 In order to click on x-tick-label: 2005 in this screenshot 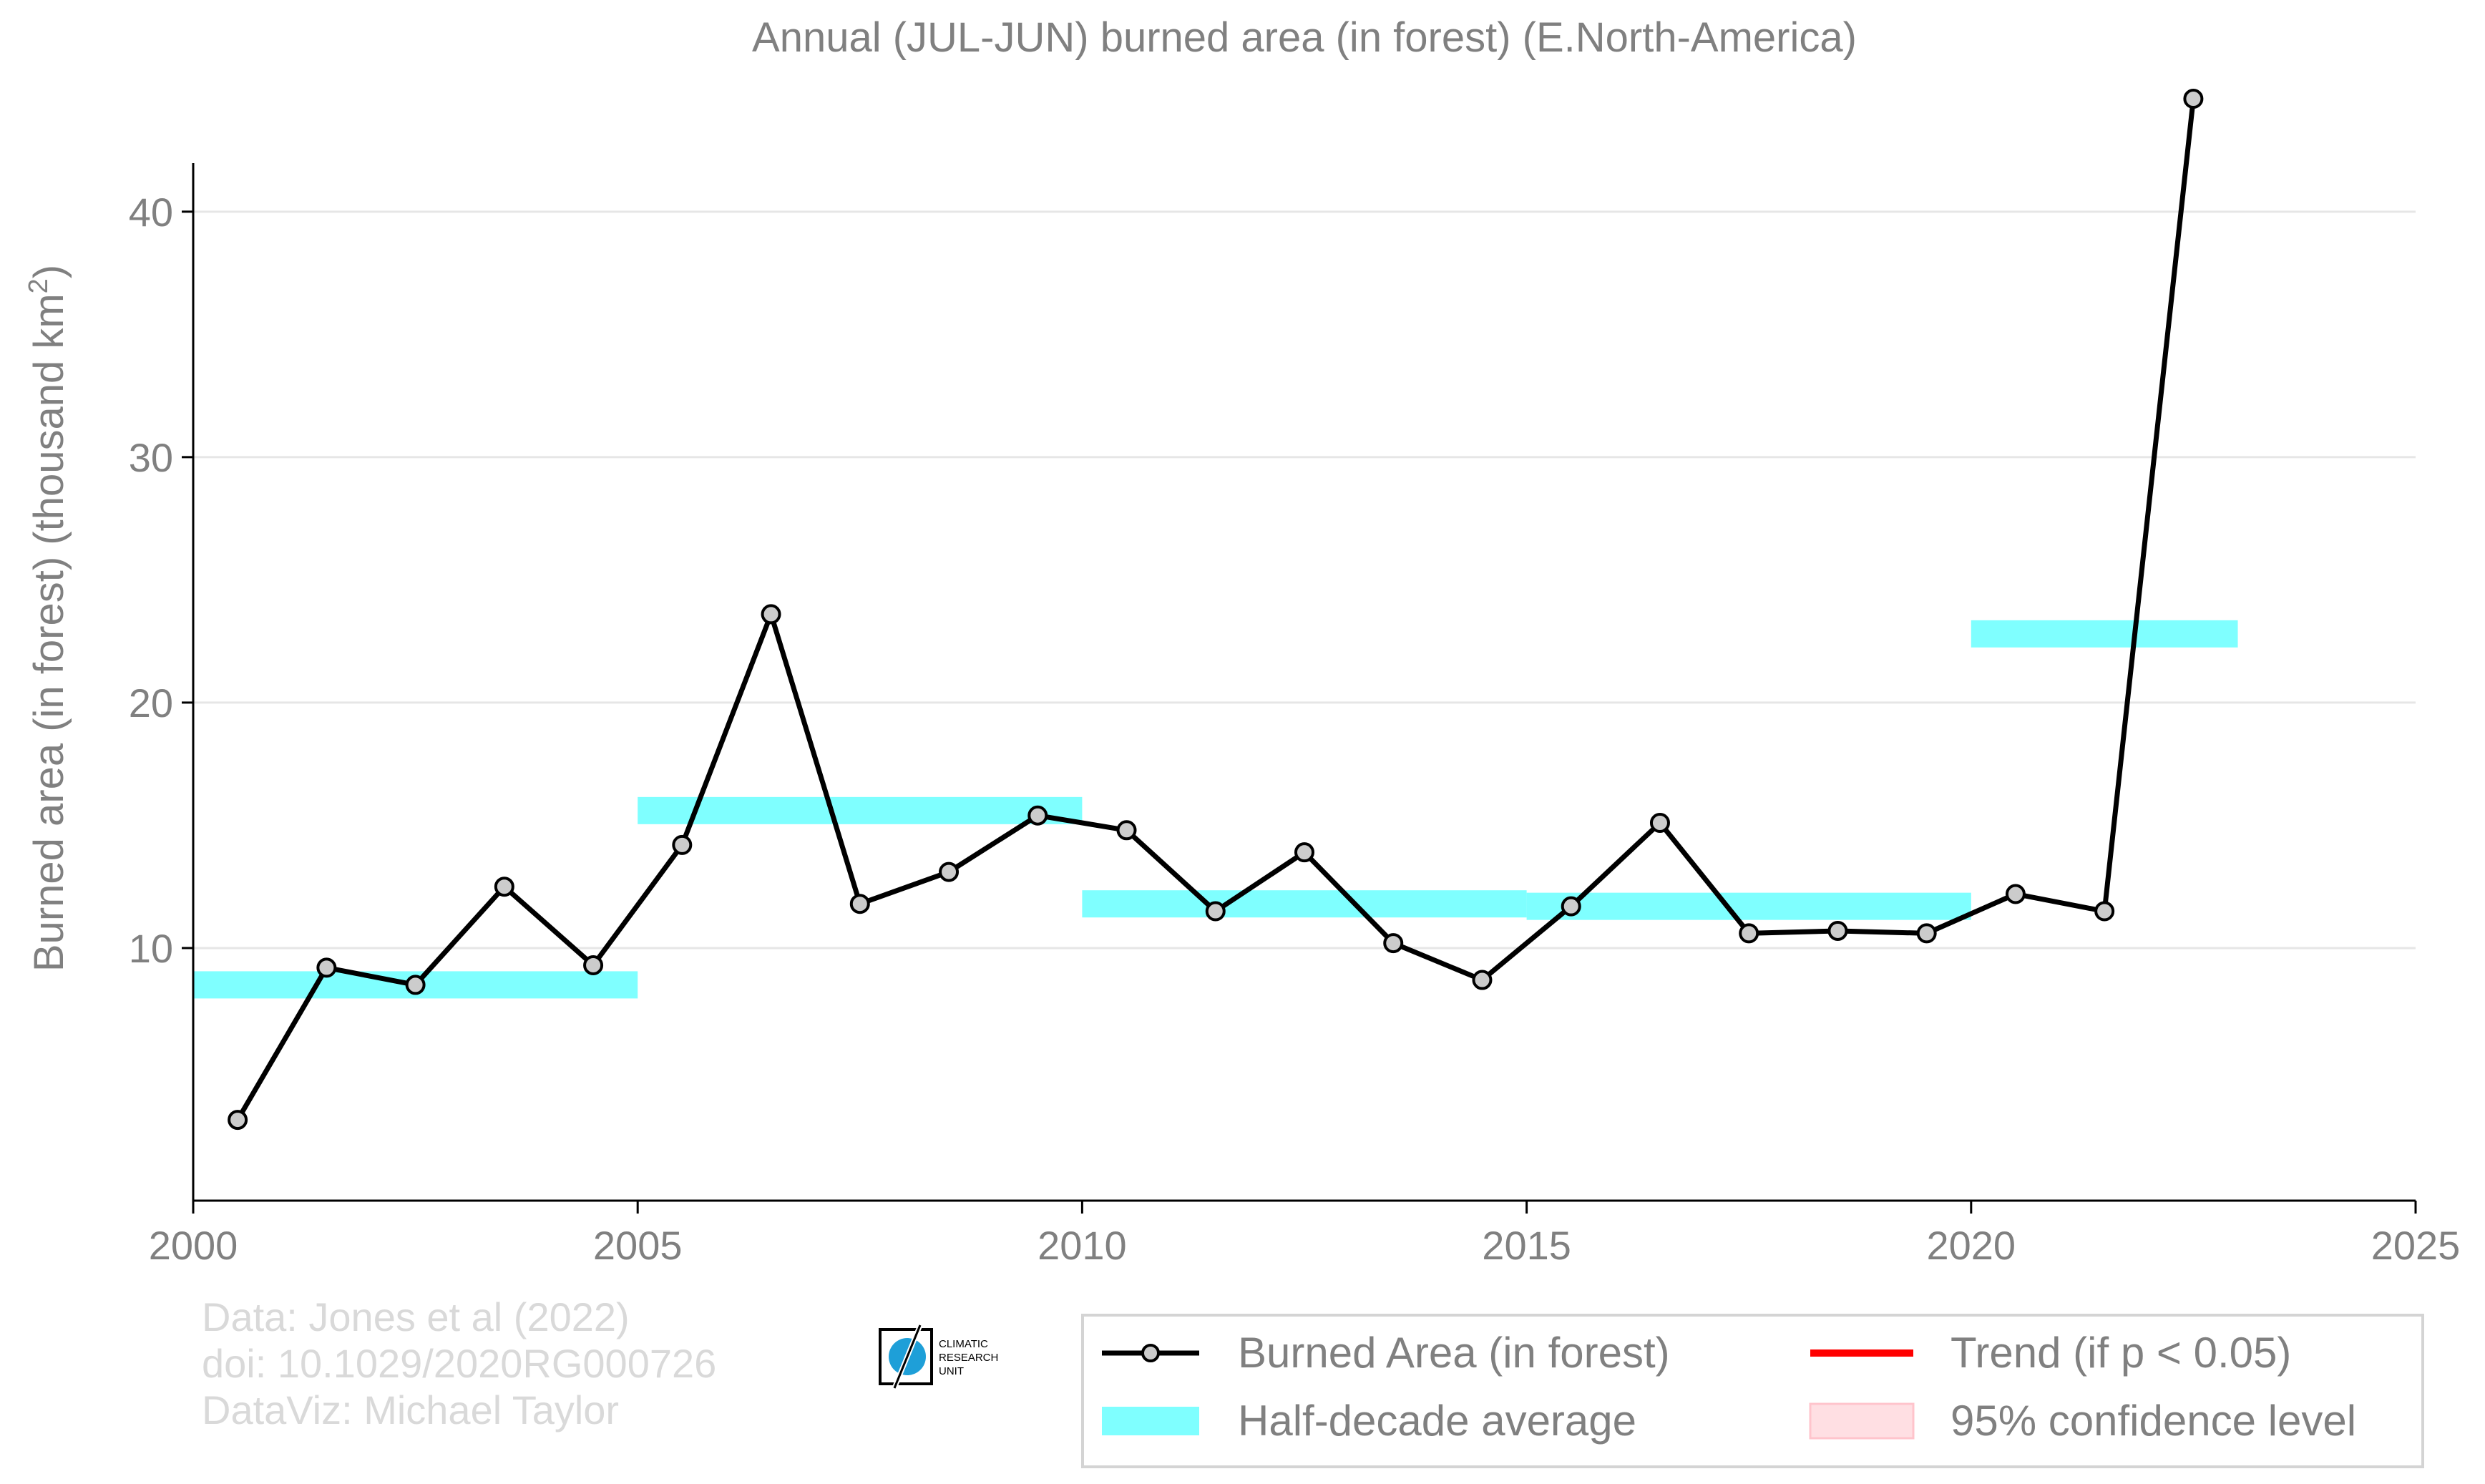, I will do `click(638, 1245)`.